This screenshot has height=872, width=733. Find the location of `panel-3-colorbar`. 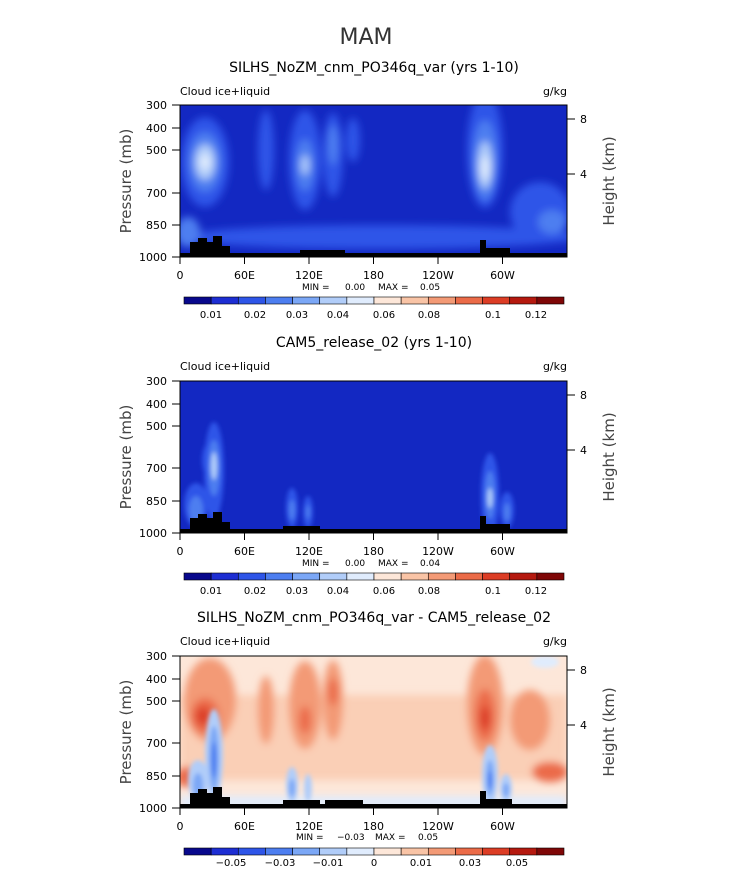

panel-3-colorbar is located at coordinates (374, 851).